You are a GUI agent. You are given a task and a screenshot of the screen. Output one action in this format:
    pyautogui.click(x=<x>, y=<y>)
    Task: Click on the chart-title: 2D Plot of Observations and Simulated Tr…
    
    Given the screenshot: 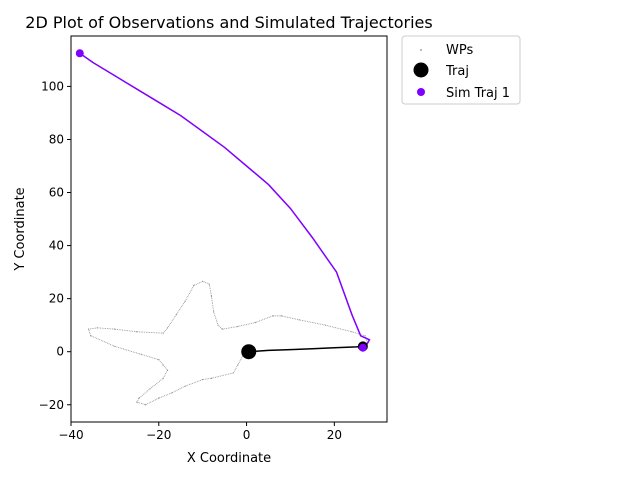 What is the action you would take?
    pyautogui.click(x=228, y=22)
    